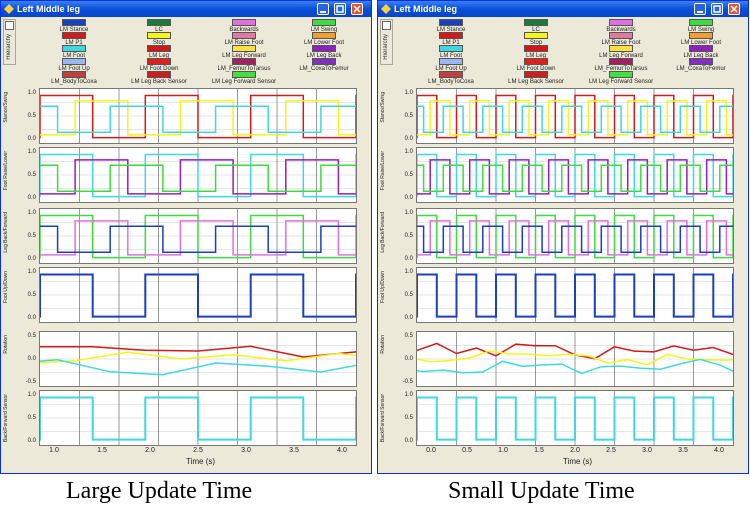 This screenshot has height=509, width=750. What do you see at coordinates (31, 93) in the screenshot?
I see `y-tick-label: 1.0` at bounding box center [31, 93].